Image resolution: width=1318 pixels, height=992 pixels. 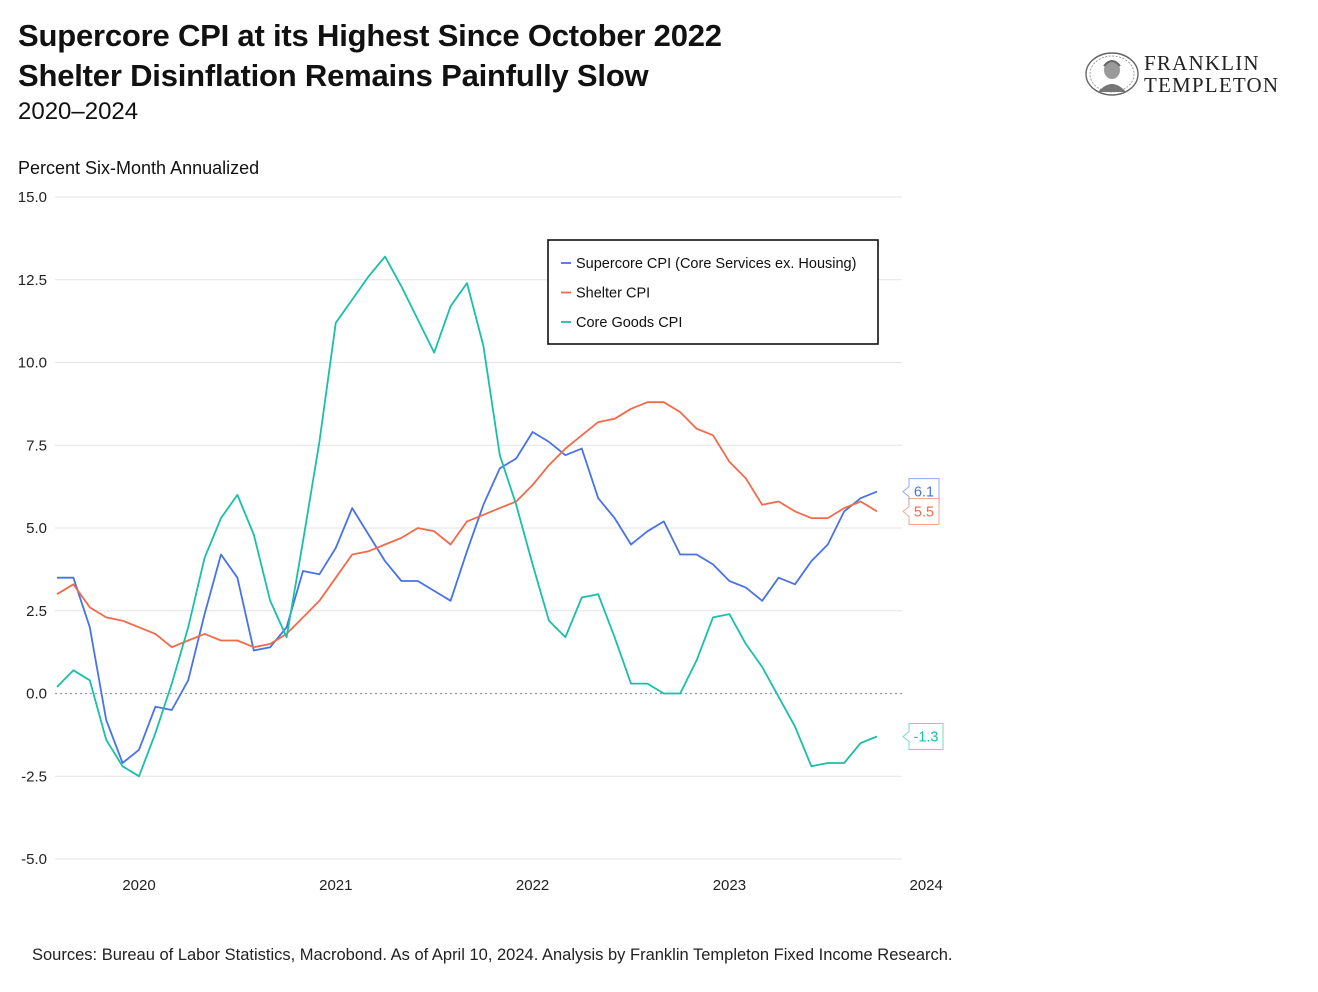 I want to click on x-tick-label: 2022, so click(x=532, y=885).